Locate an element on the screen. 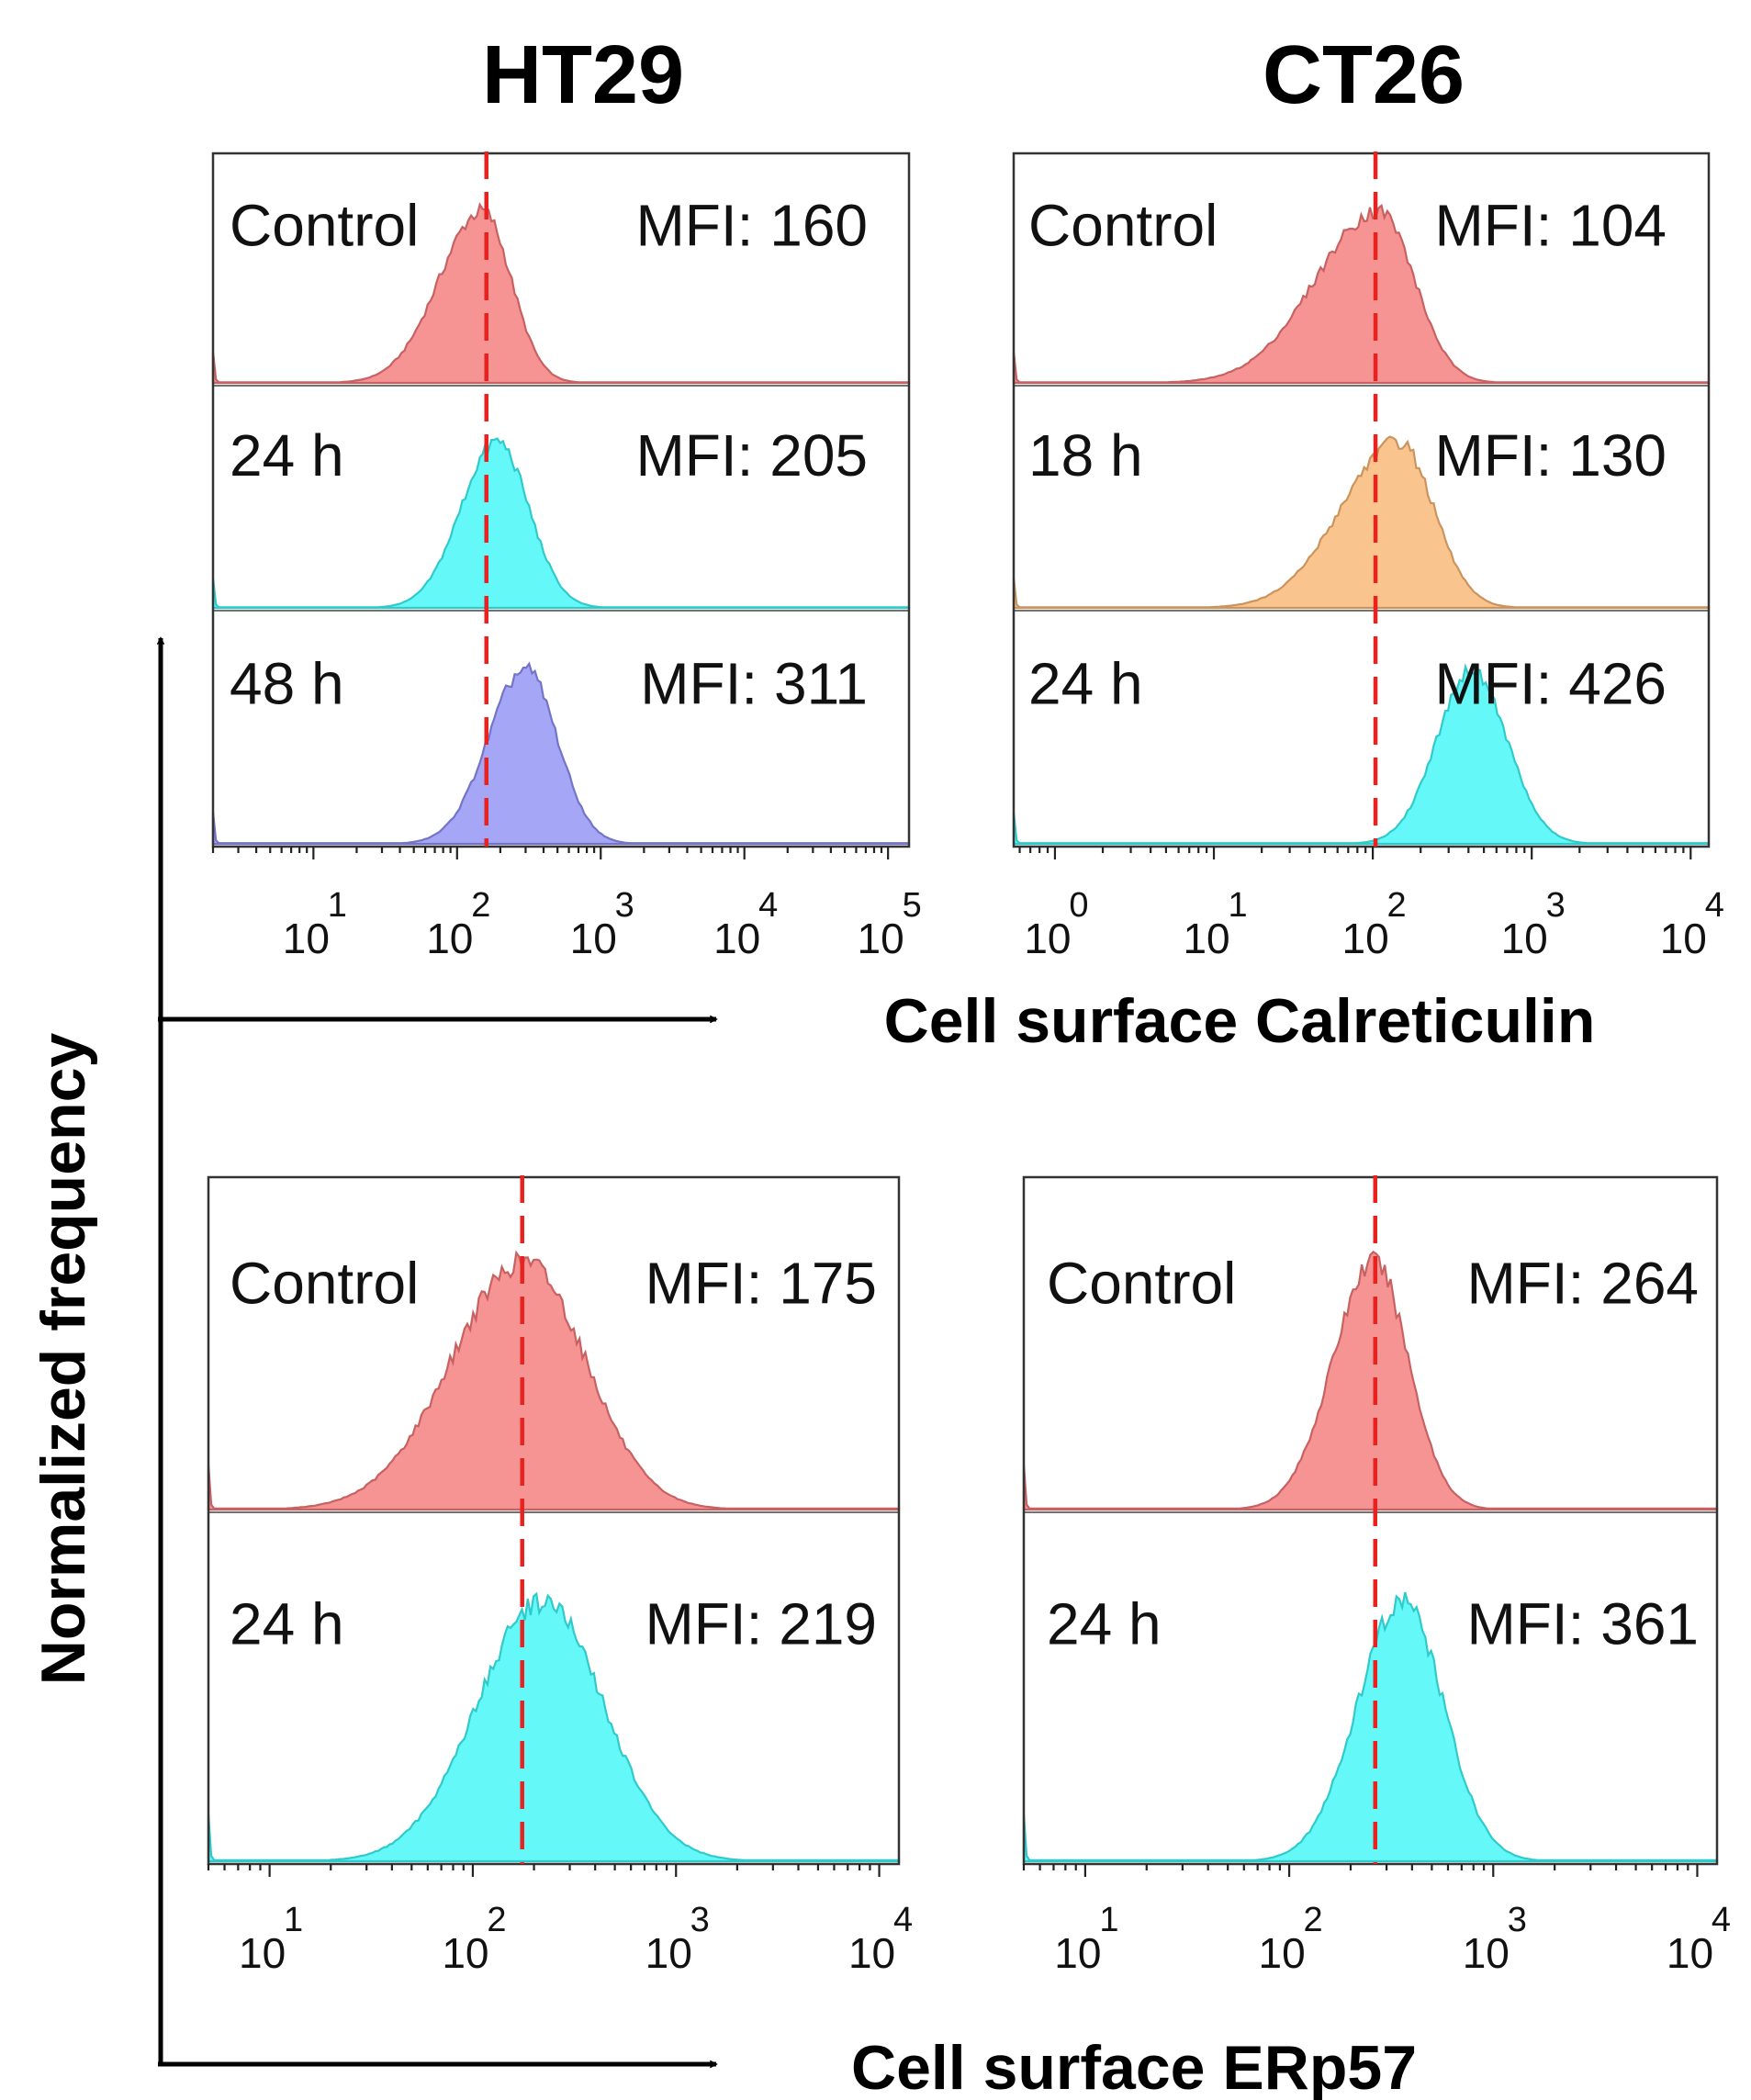  y-axis-title: Normalized frequency is located at coordinates (63, 1359).